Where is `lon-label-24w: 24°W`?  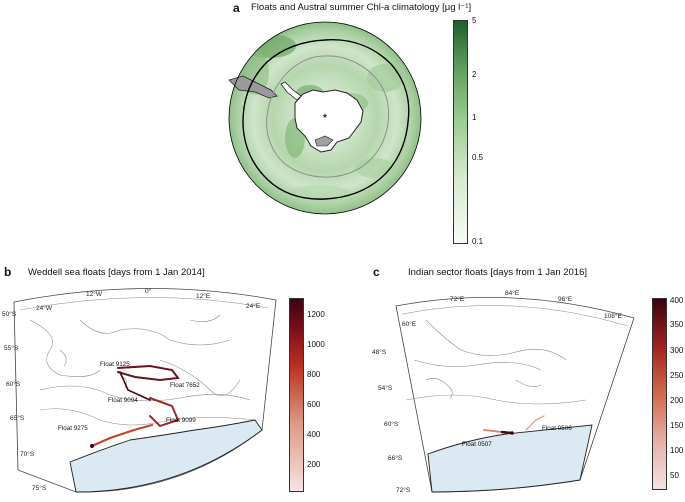 lon-label-24w: 24°W is located at coordinates (44, 308).